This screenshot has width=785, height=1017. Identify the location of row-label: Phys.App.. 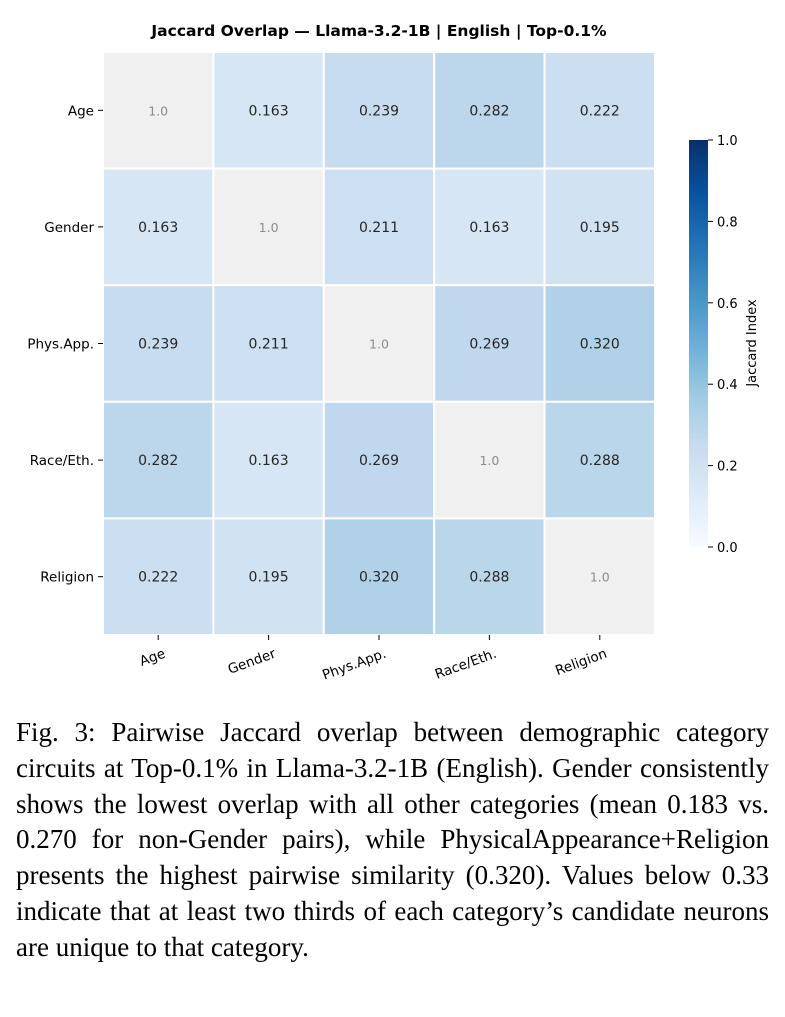
(60, 345).